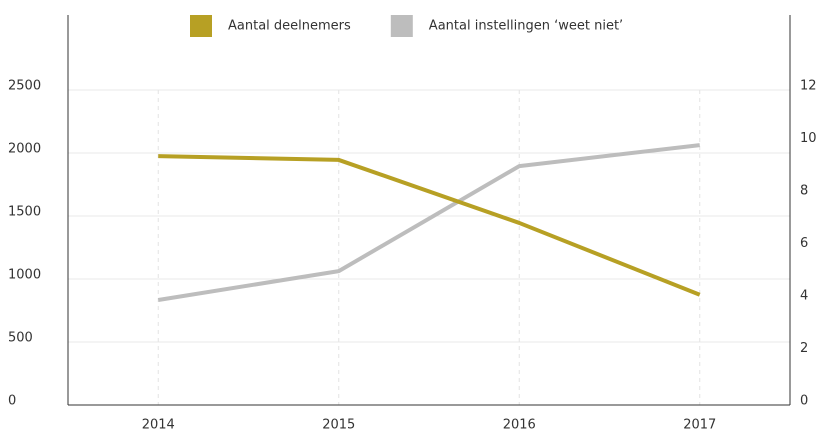  What do you see at coordinates (804, 401) in the screenshot?
I see `y2-tick-label: 0` at bounding box center [804, 401].